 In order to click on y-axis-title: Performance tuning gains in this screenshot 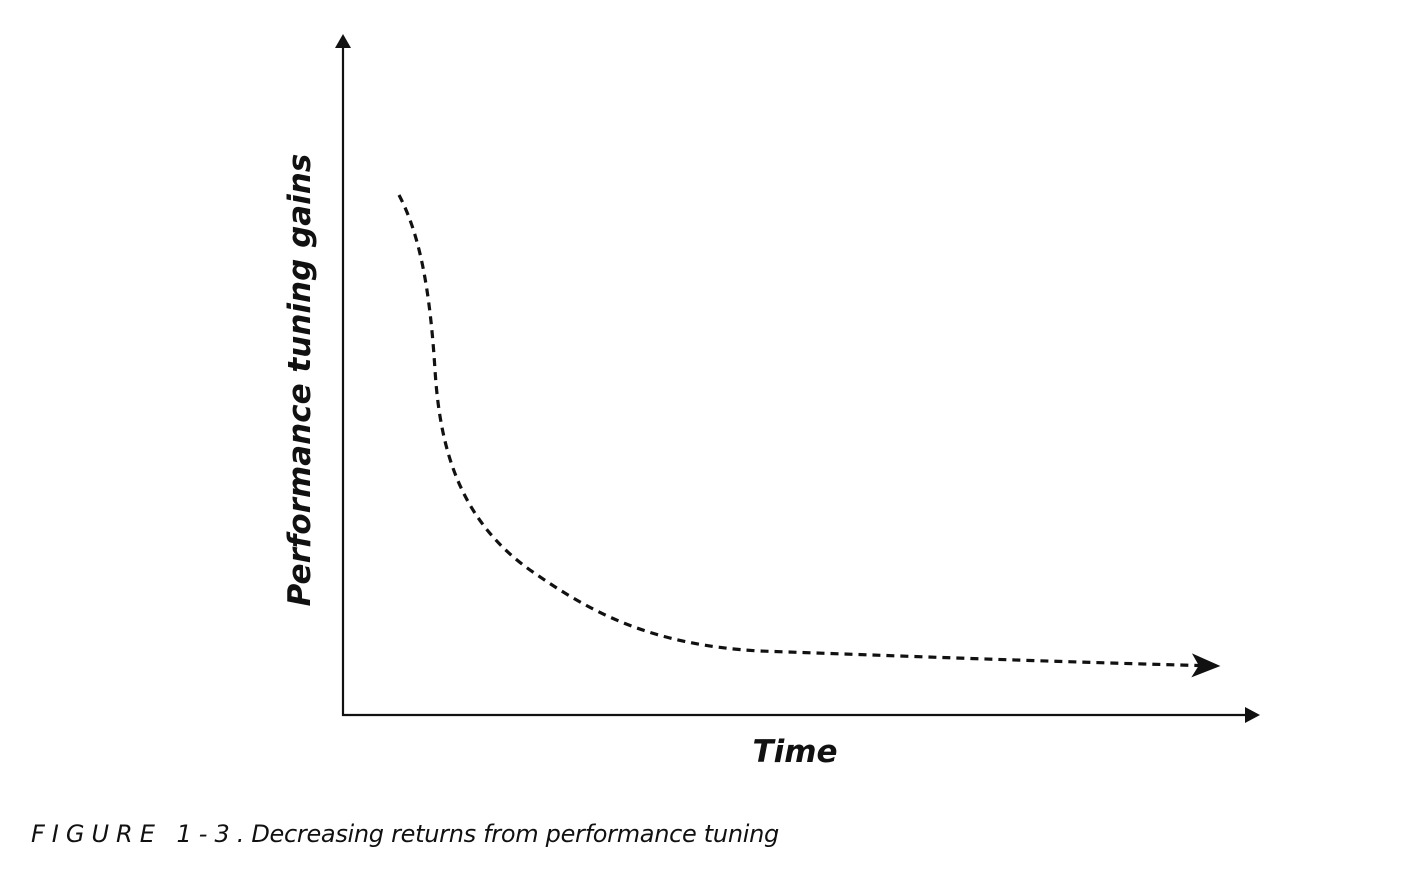, I will do `click(300, 380)`.